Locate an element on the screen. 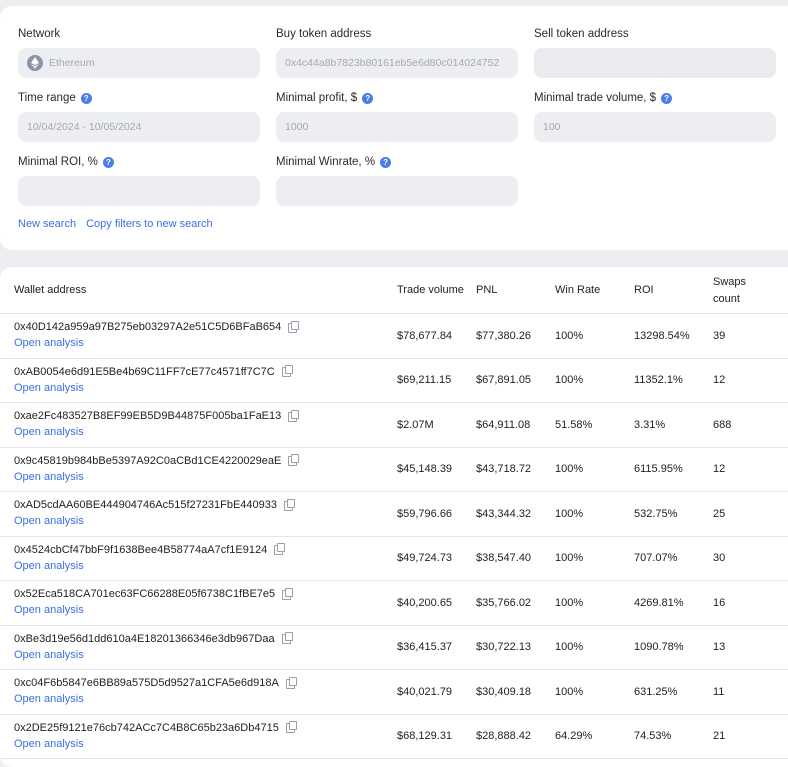 This screenshot has height=767, width=788. roi-cell: 532.75% is located at coordinates (673, 514).